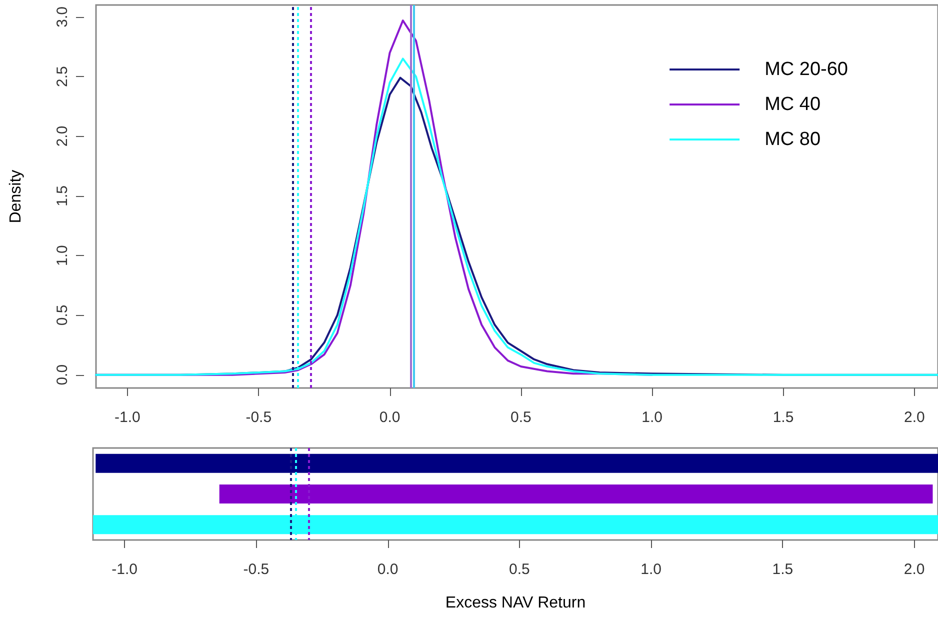 The image size is (938, 625). What do you see at coordinates (792, 104) in the screenshot?
I see `legend-label: MC 40` at bounding box center [792, 104].